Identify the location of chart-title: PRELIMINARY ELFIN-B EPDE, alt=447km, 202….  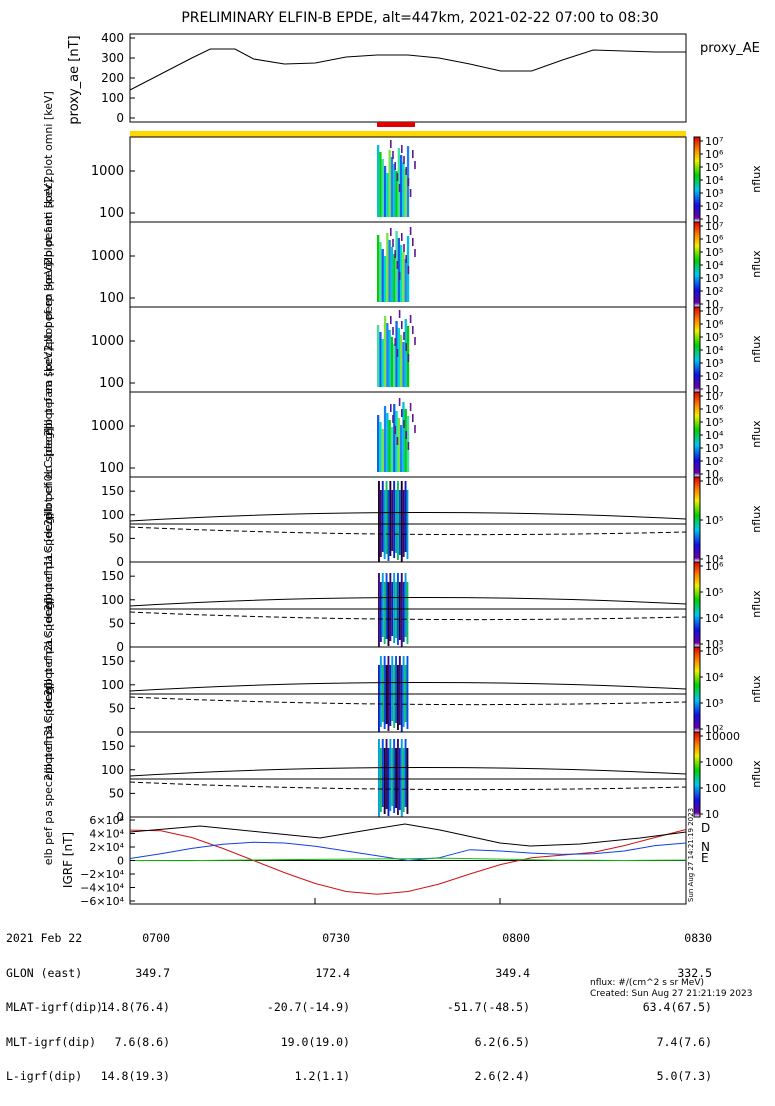
(419, 18).